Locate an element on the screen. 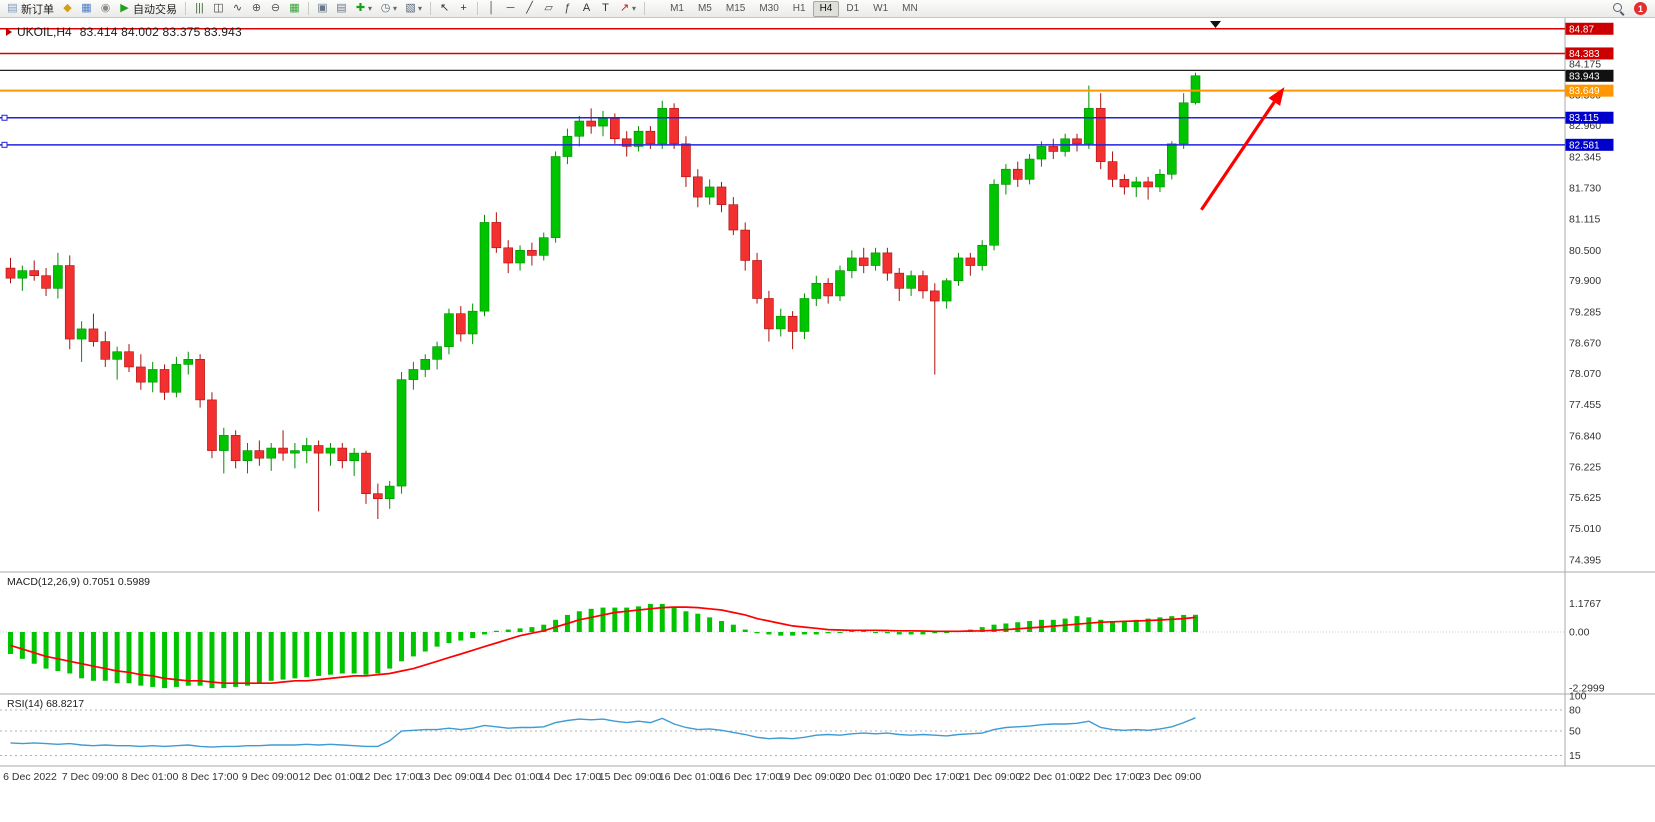 The width and height of the screenshot is (1655, 822). alerts-button: ◉ is located at coordinates (105, 9).